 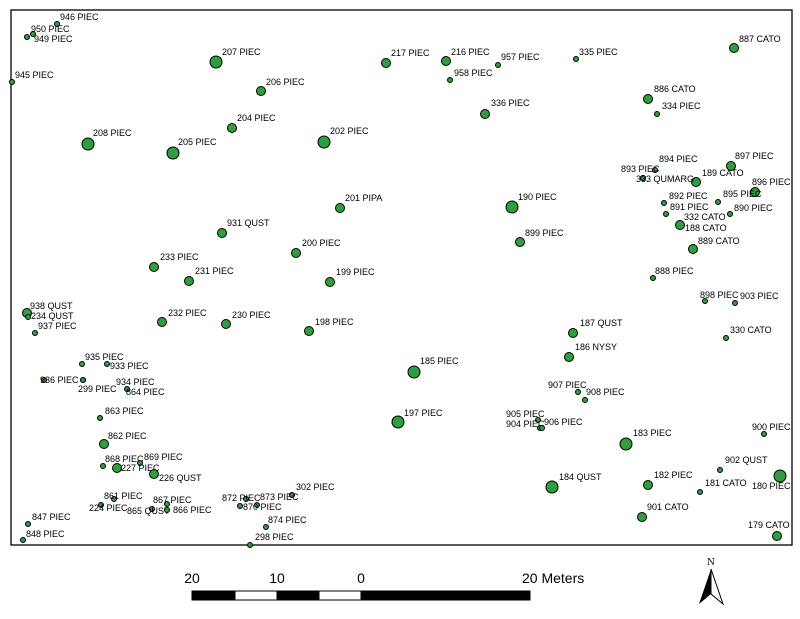 What do you see at coordinates (755, 43) in the screenshot?
I see `tree-point: 887 CATO` at bounding box center [755, 43].